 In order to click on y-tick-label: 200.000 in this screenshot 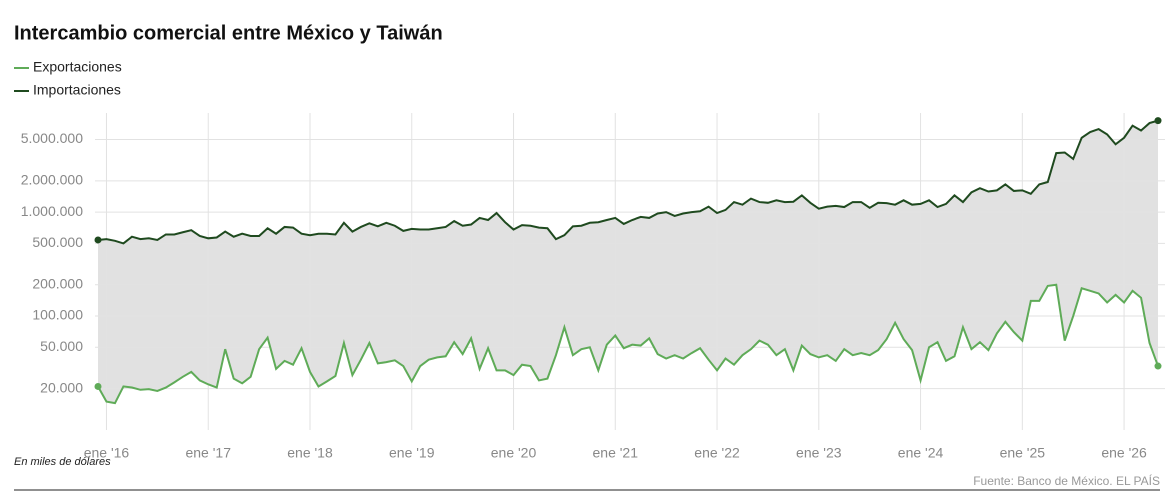, I will do `click(57, 283)`.